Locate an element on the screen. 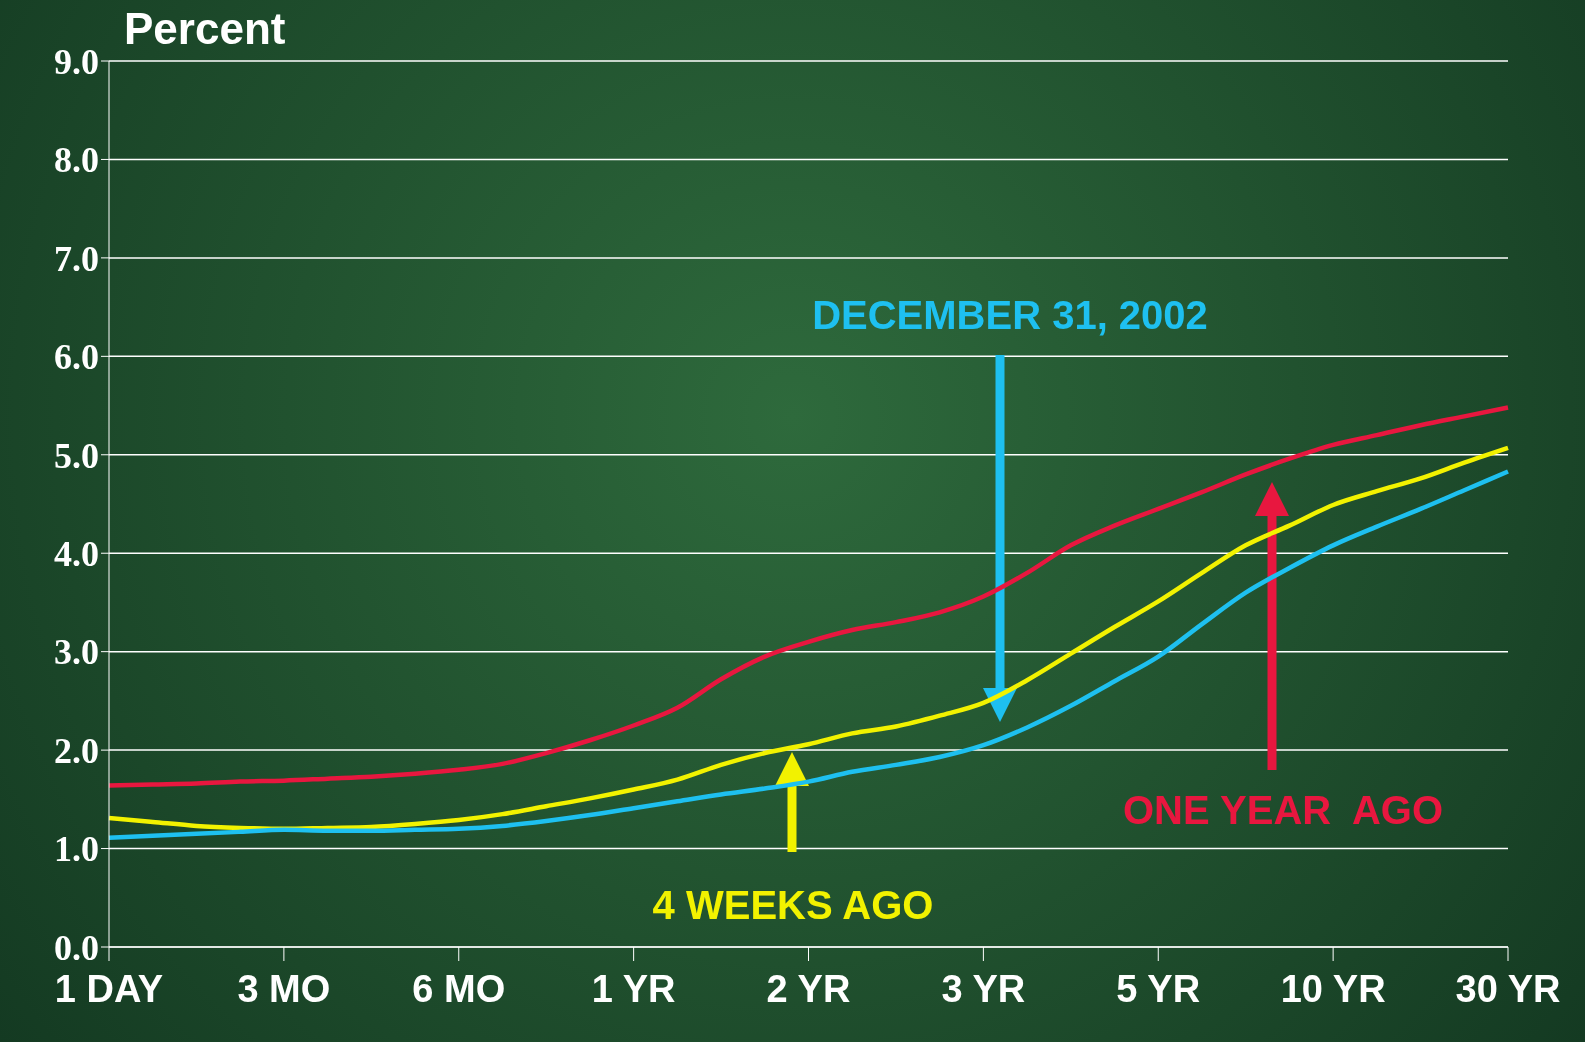 The width and height of the screenshot is (1585, 1042). y-tick-label: 7.0 is located at coordinates (76, 258).